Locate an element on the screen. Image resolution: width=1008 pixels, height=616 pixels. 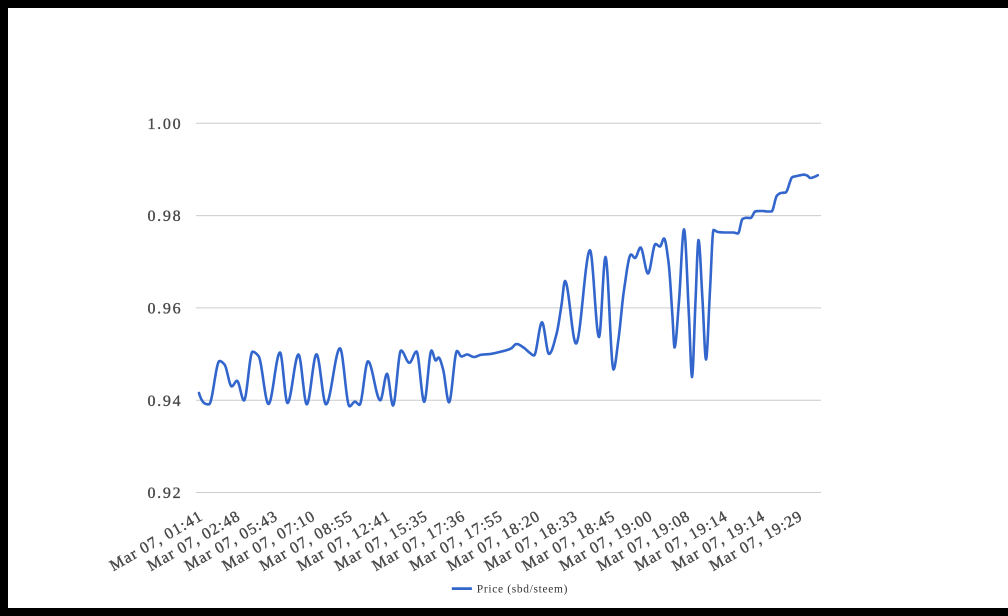
svg-text: 1.00 is located at coordinates (164, 124).